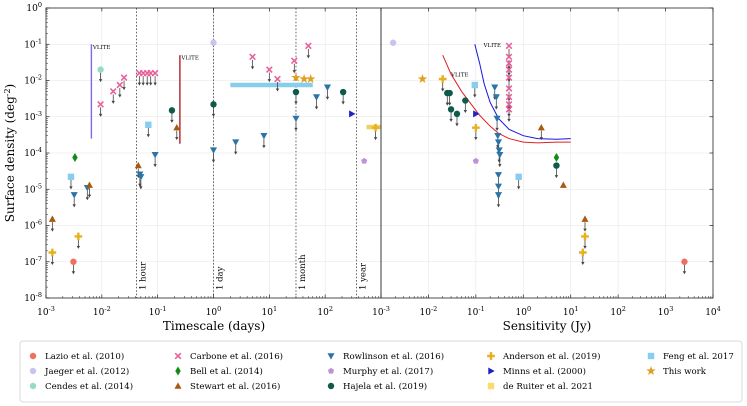 Image resolution: width=747 pixels, height=406 pixels. I want to click on data-point-lazio, so click(73, 261).